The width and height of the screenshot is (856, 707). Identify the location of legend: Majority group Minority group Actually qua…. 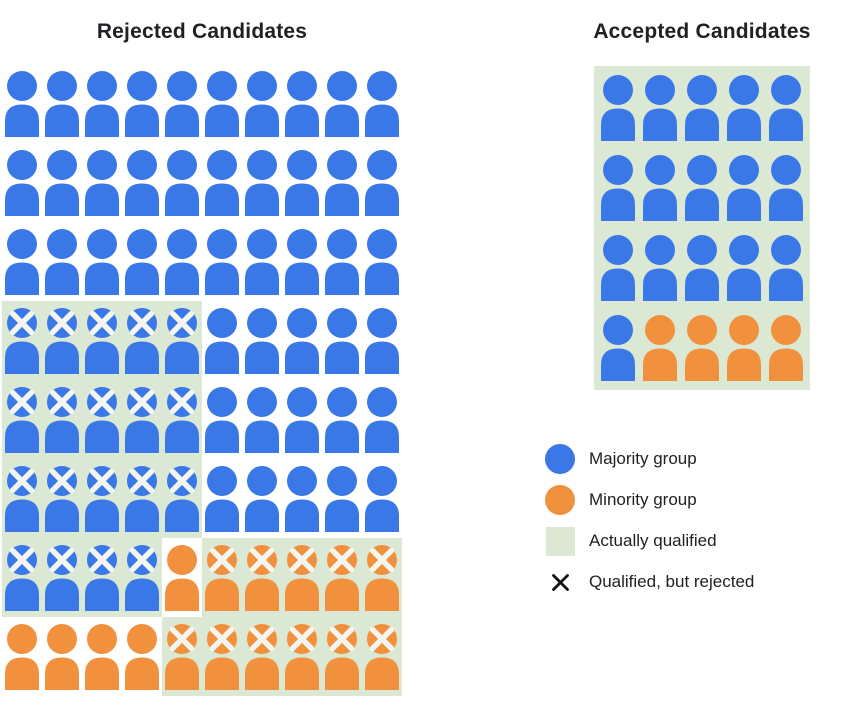
(649, 520).